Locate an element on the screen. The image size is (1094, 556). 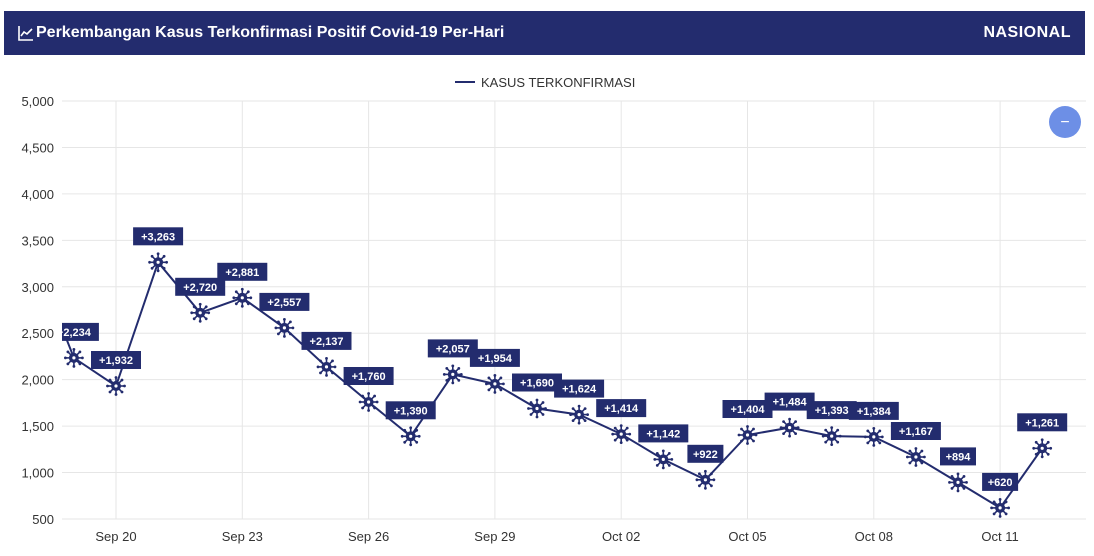
x-tick-label: Sep 26 is located at coordinates (368, 536).